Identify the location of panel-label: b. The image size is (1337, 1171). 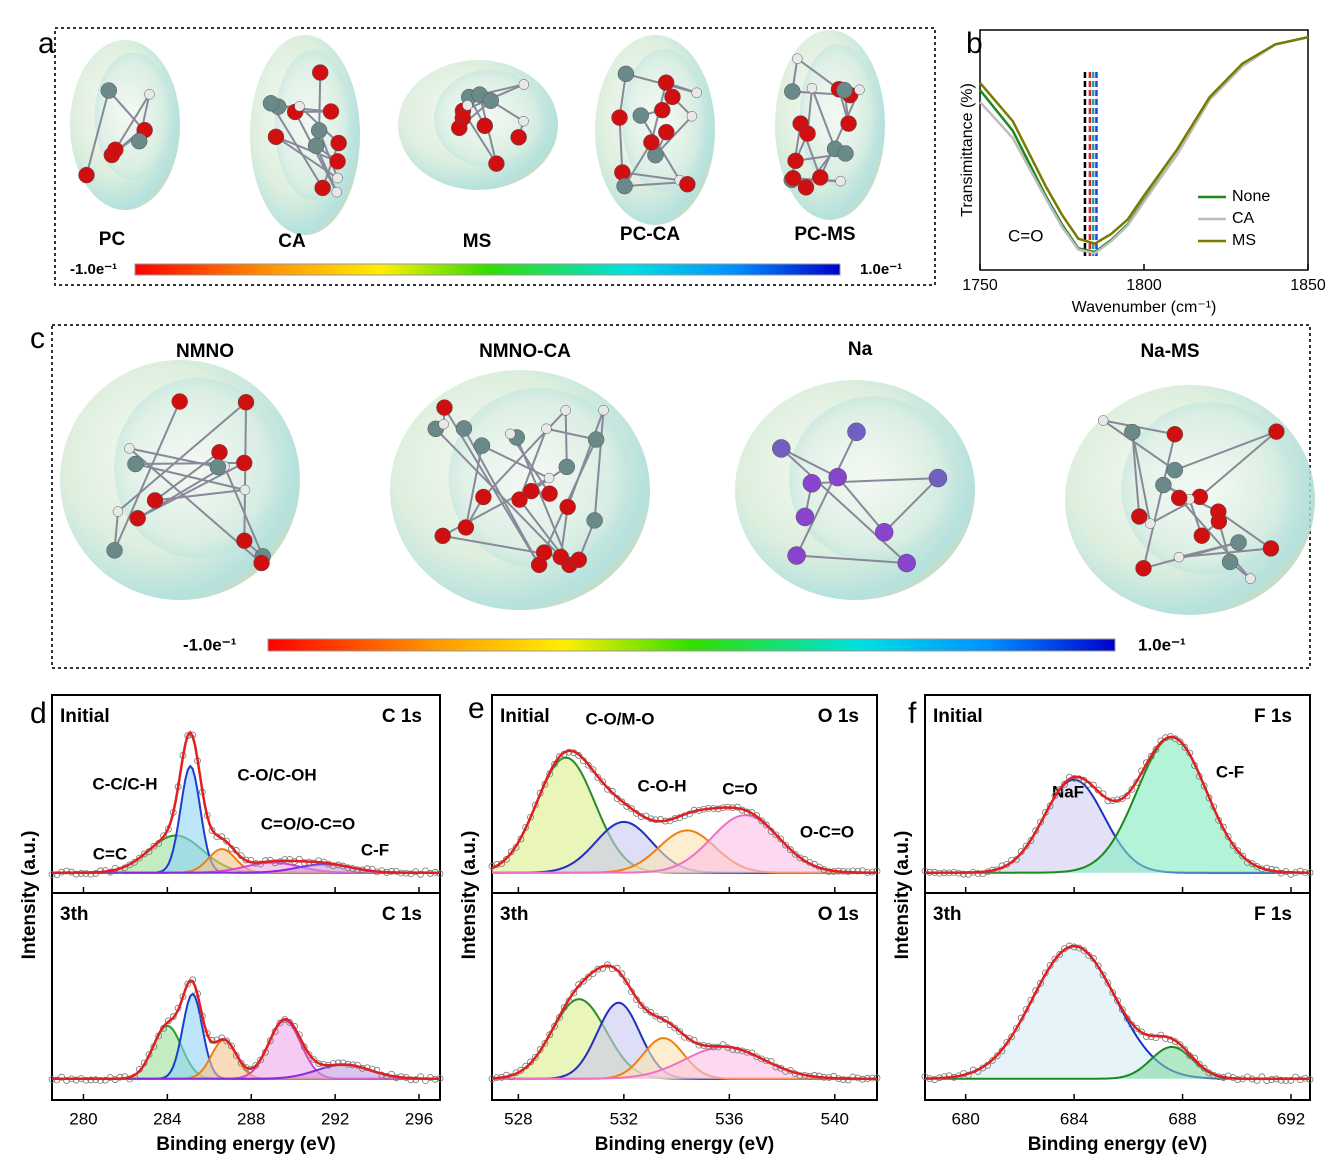
(974, 43).